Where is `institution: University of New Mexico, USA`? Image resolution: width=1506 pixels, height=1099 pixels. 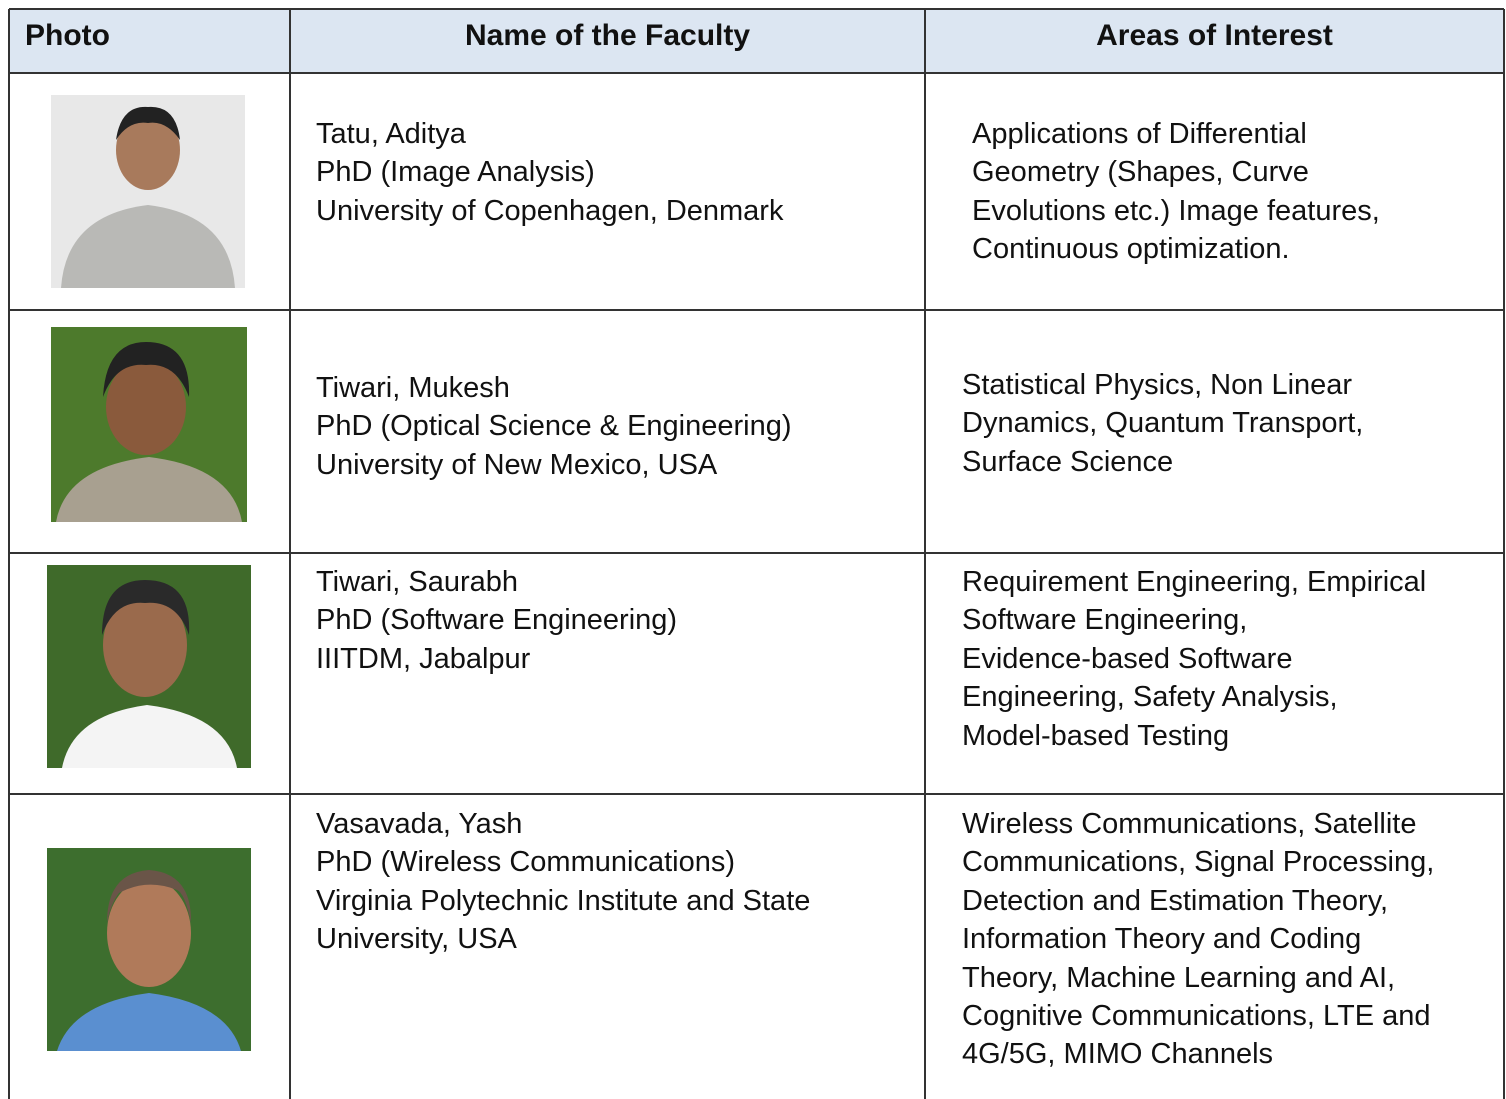 institution: University of New Mexico, USA is located at coordinates (517, 464).